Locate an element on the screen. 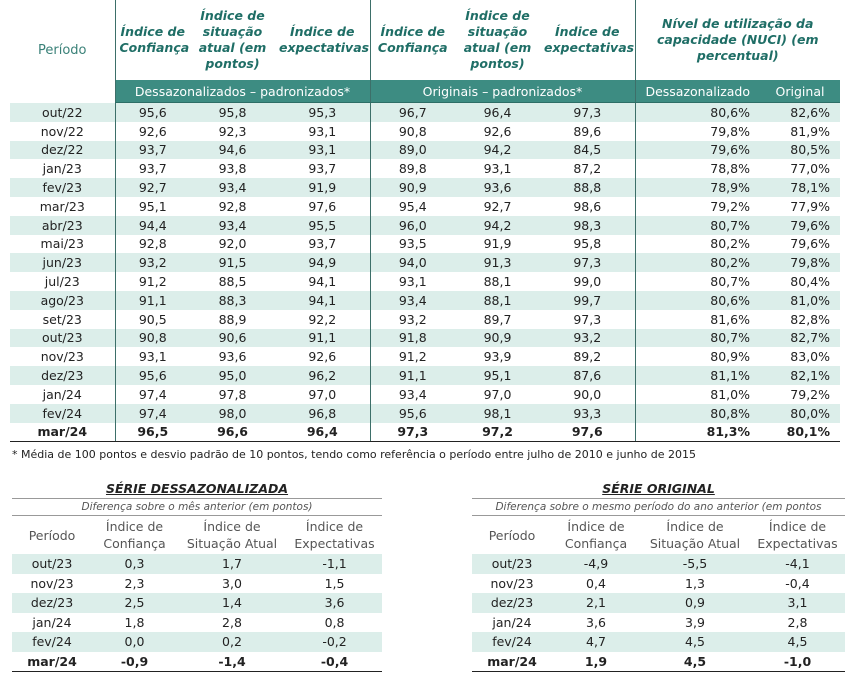 The image size is (853, 683). value-cell: 89,7 is located at coordinates (497, 319).